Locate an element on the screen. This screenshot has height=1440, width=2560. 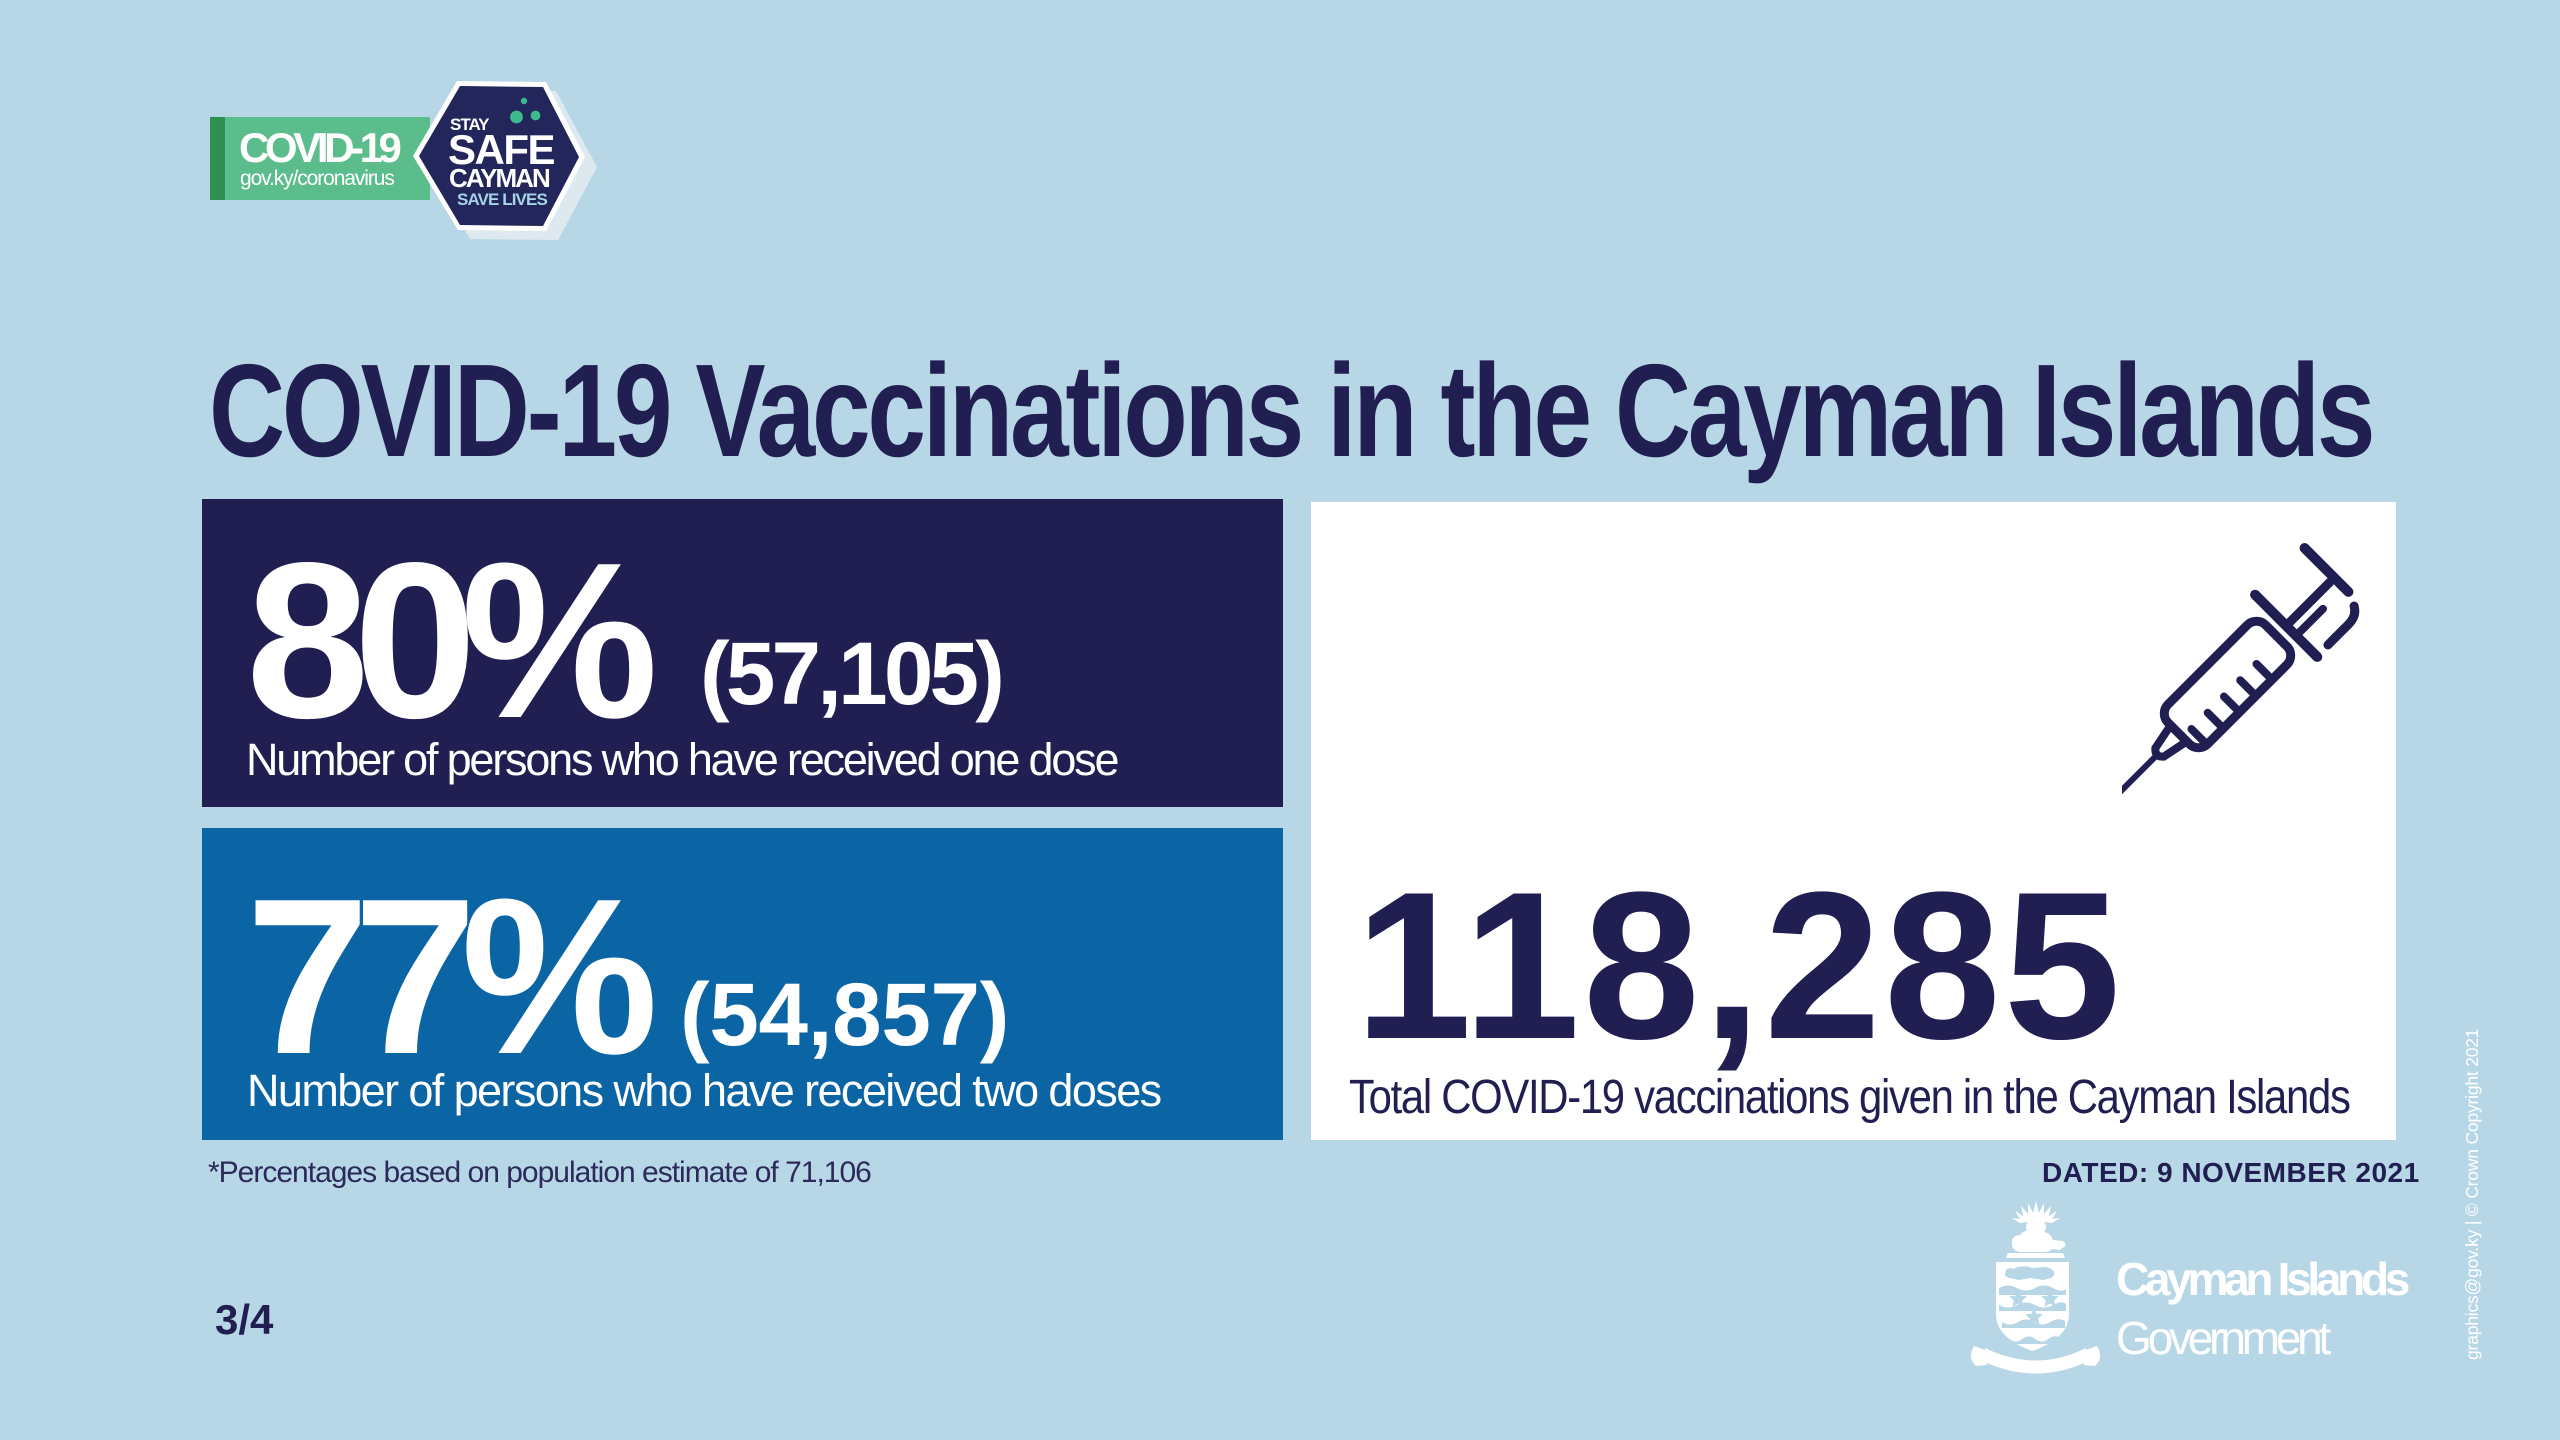
svg-text: SAFE is located at coordinates (501, 149).